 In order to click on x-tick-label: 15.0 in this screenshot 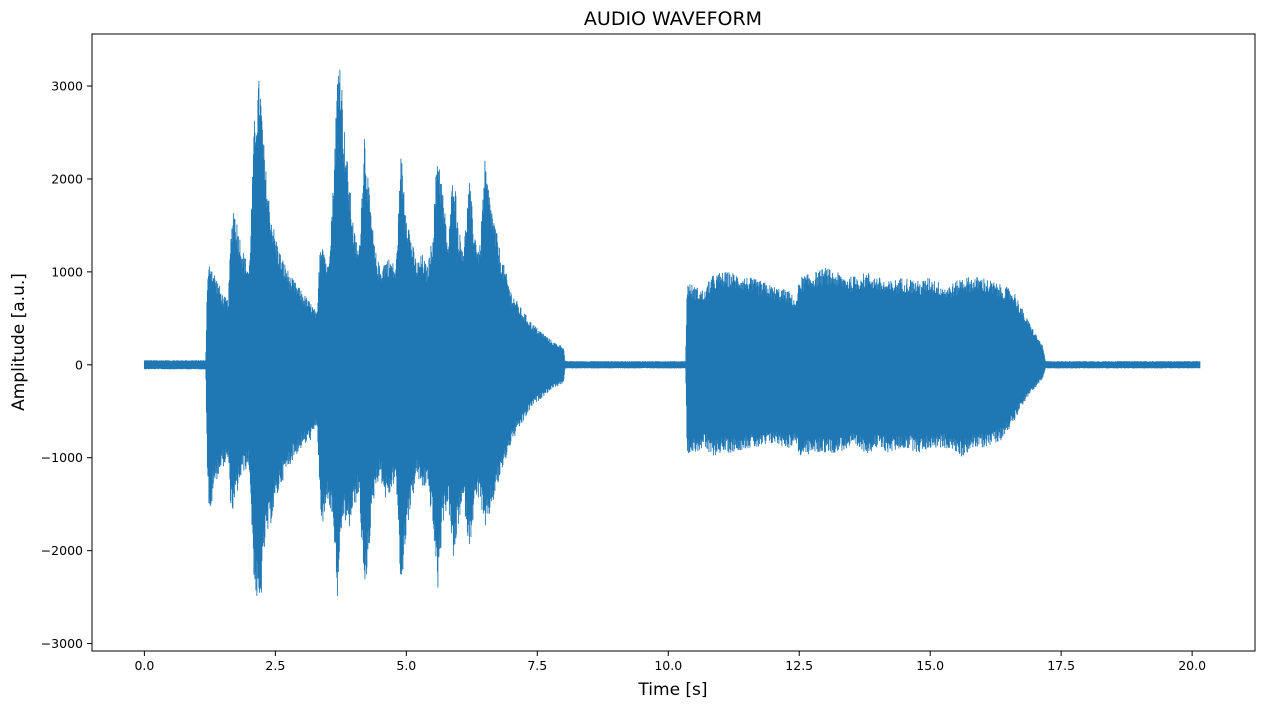, I will do `click(930, 665)`.